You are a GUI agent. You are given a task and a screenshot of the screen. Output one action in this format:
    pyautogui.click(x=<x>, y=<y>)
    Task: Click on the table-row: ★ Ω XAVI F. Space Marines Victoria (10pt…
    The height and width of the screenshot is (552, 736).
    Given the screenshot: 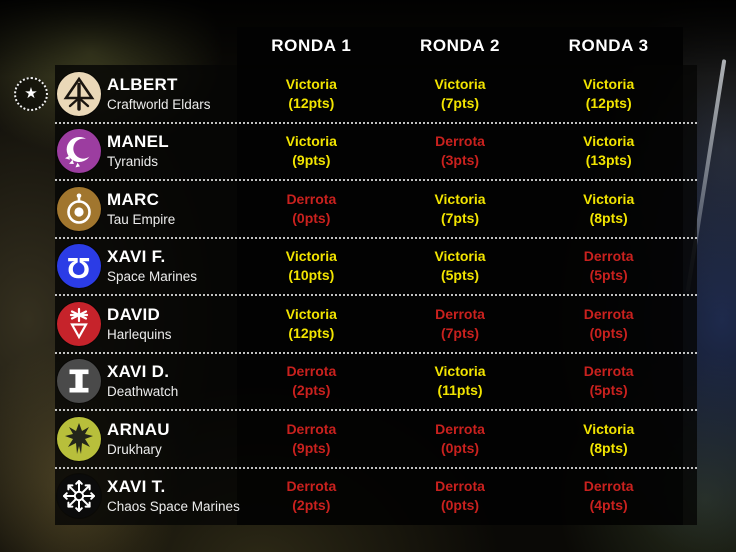 What is the action you would take?
    pyautogui.click(x=376, y=267)
    